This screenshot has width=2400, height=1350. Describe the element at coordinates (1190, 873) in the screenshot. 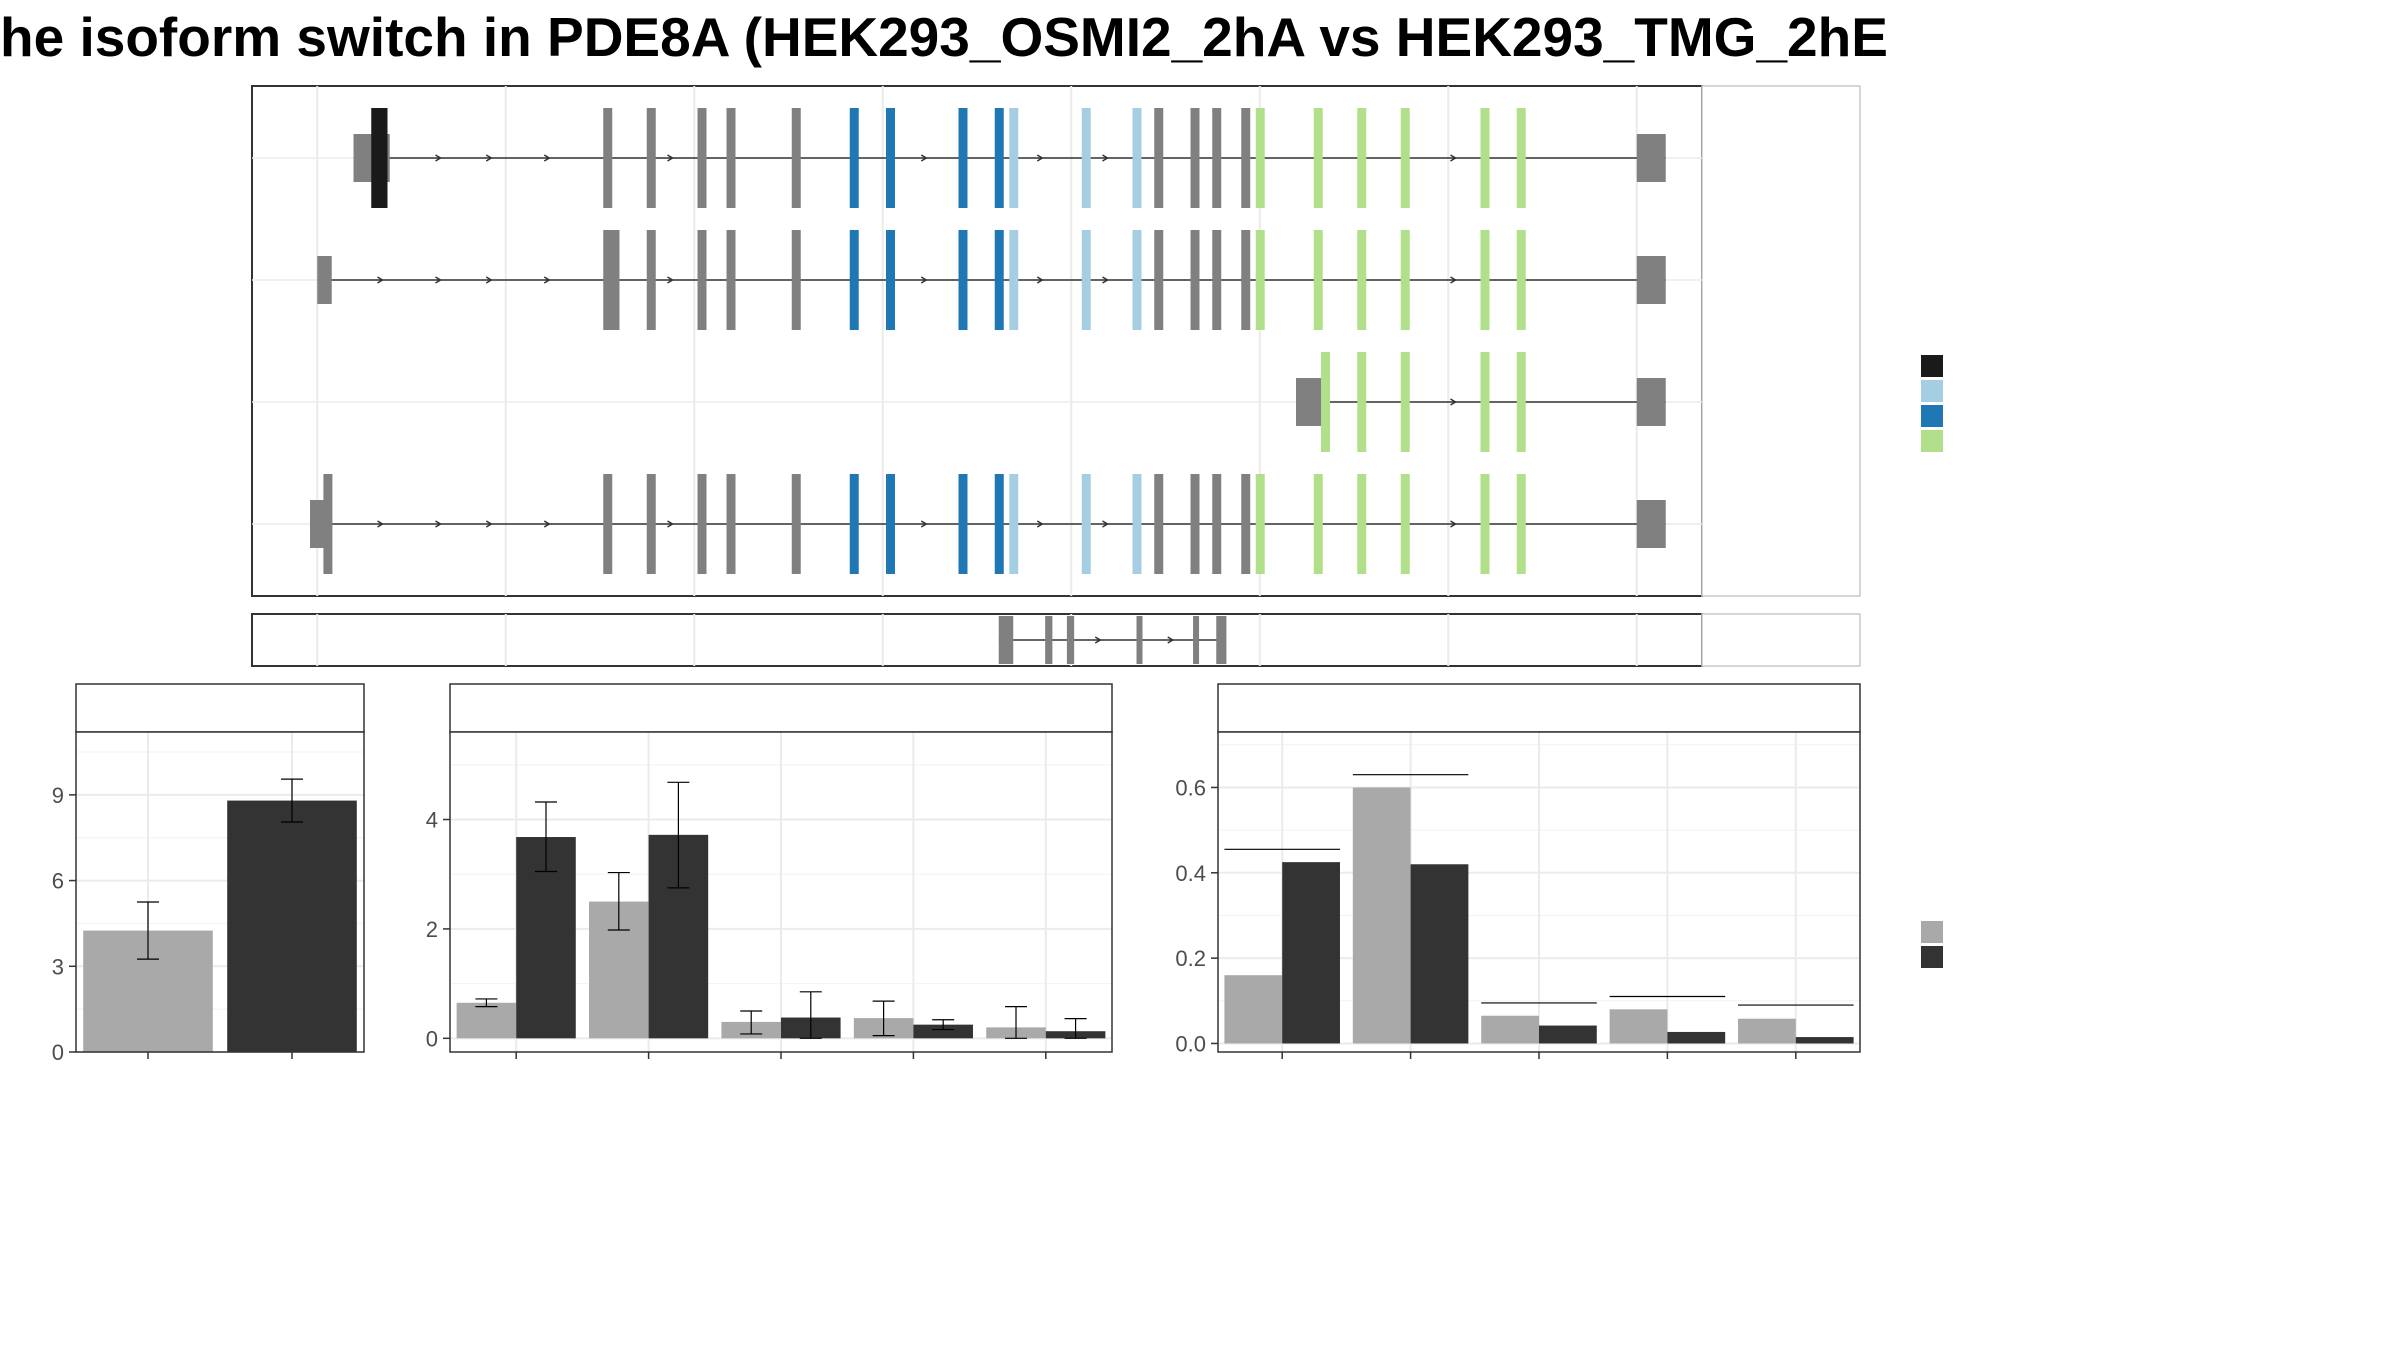

I see `y-tick-label: 0.4` at that location.